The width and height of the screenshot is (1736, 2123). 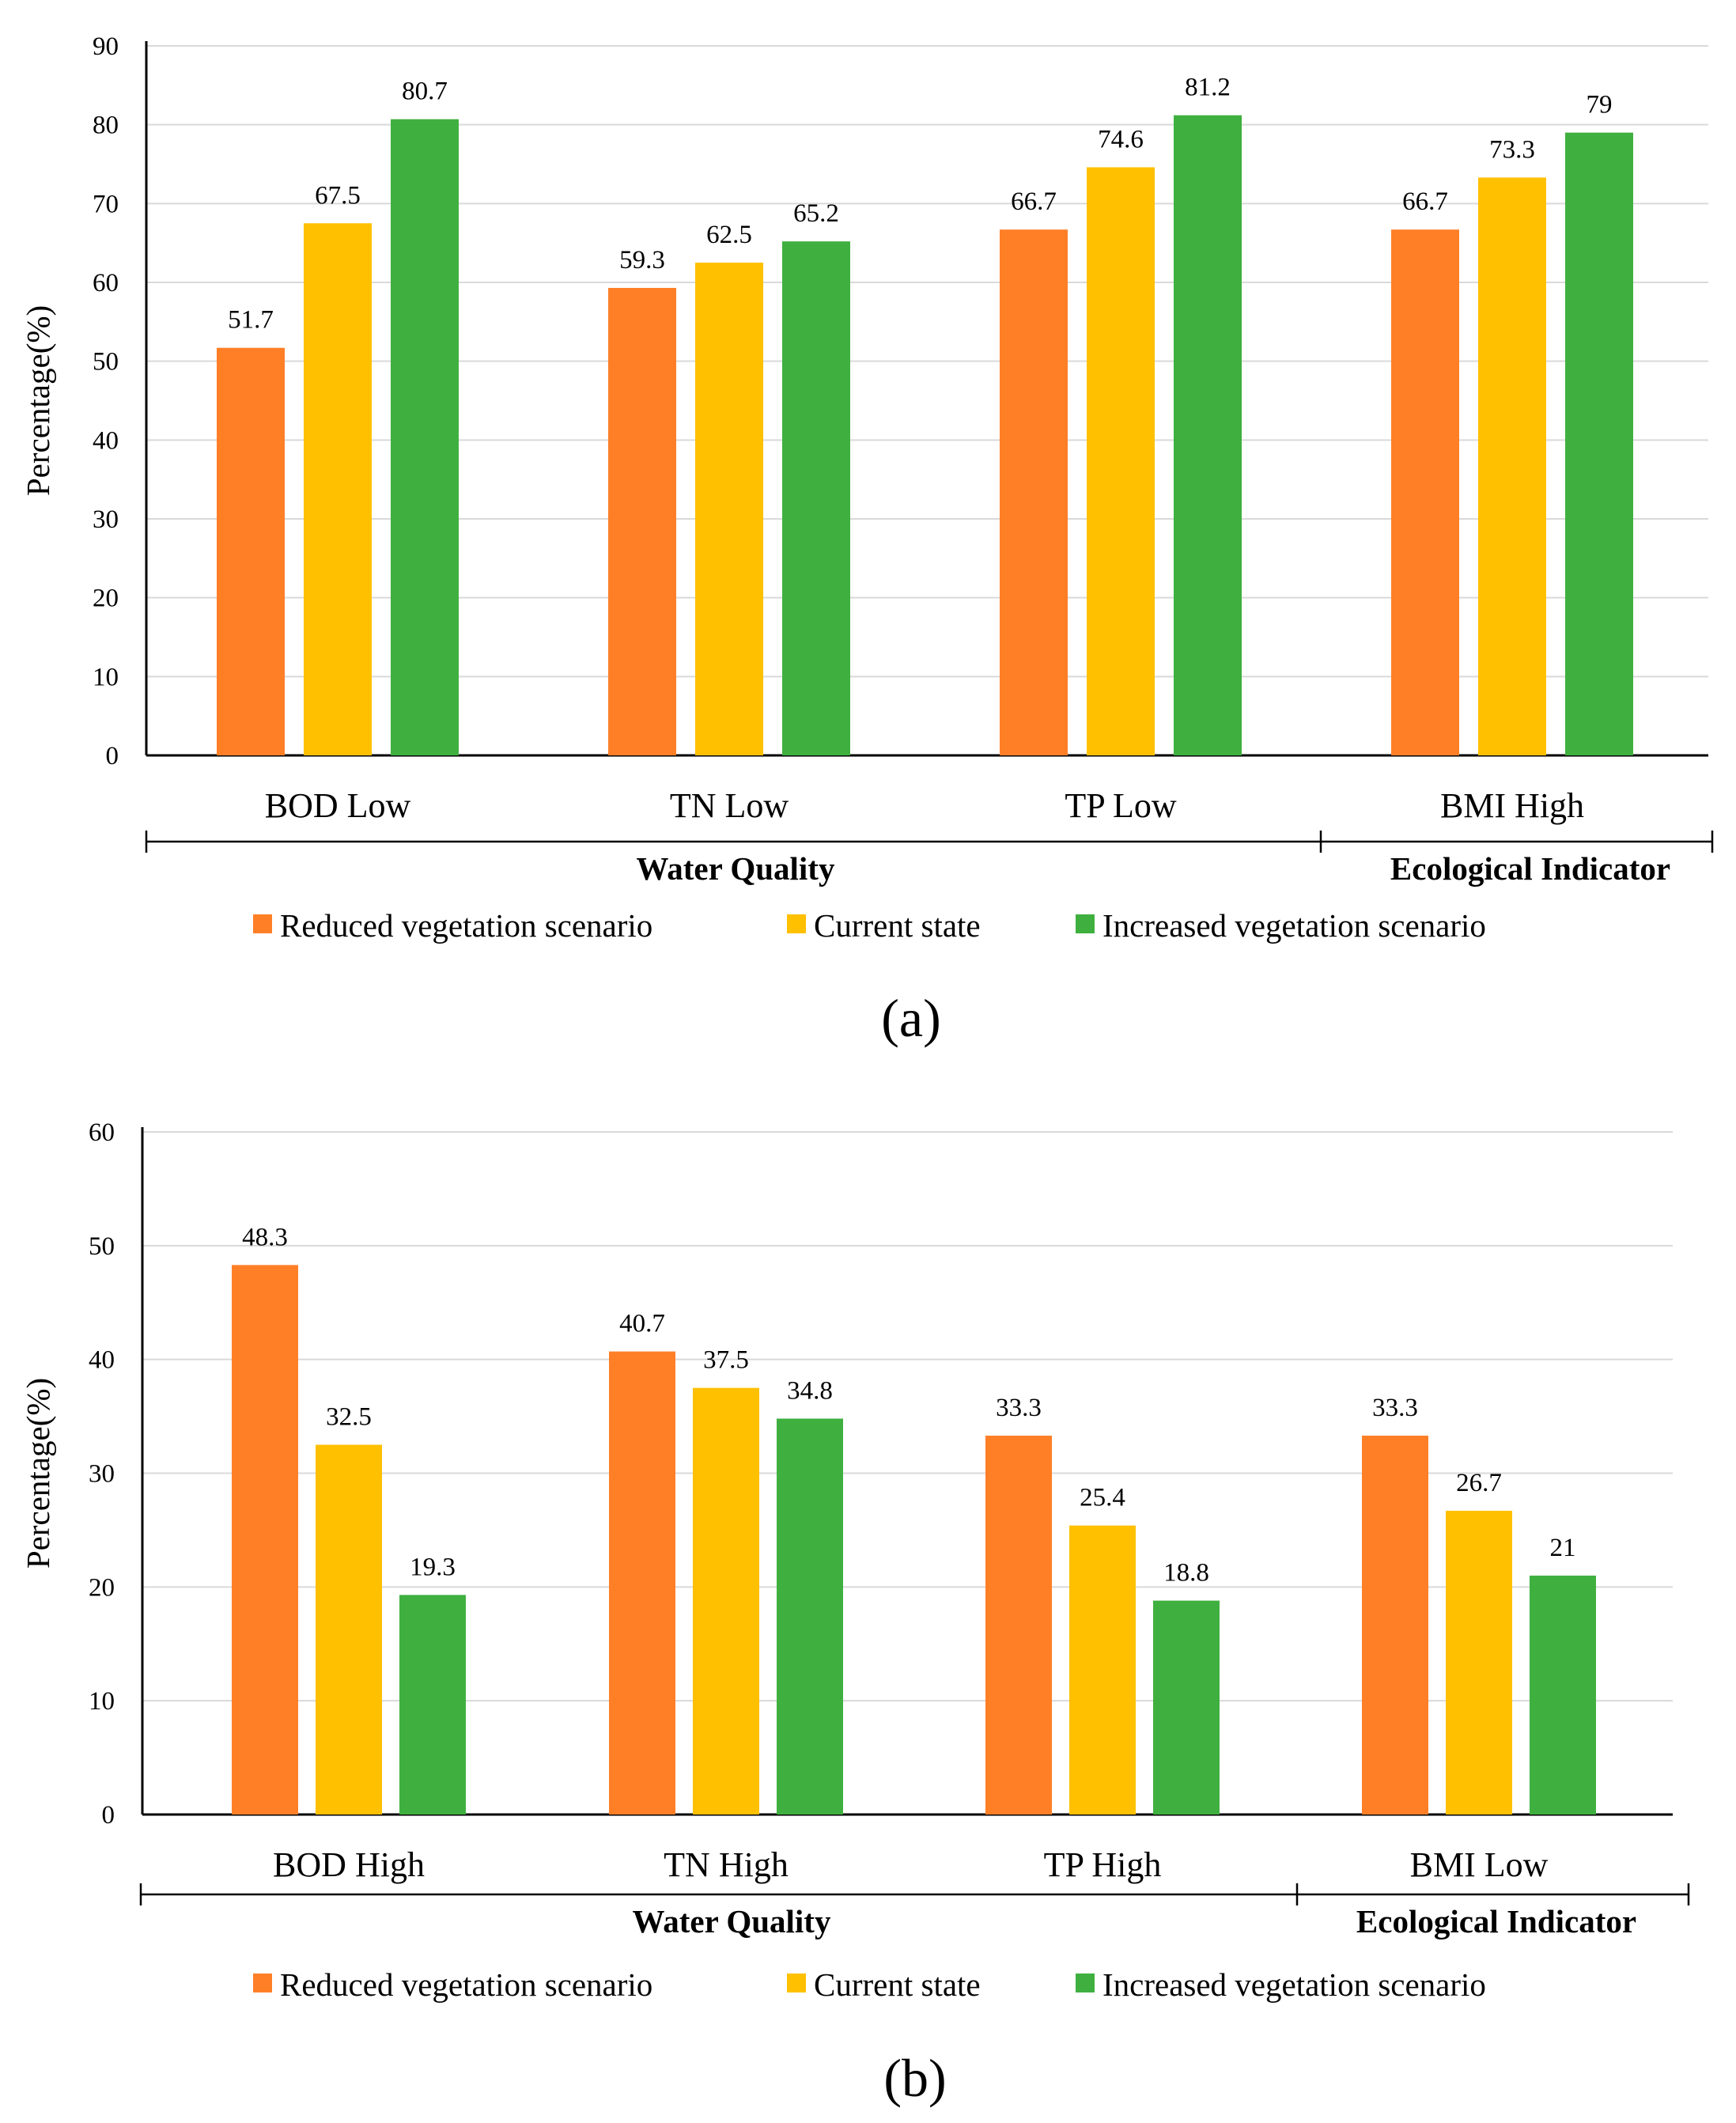 What do you see at coordinates (251, 321) in the screenshot?
I see `panel-a-data-label: 51.7` at bounding box center [251, 321].